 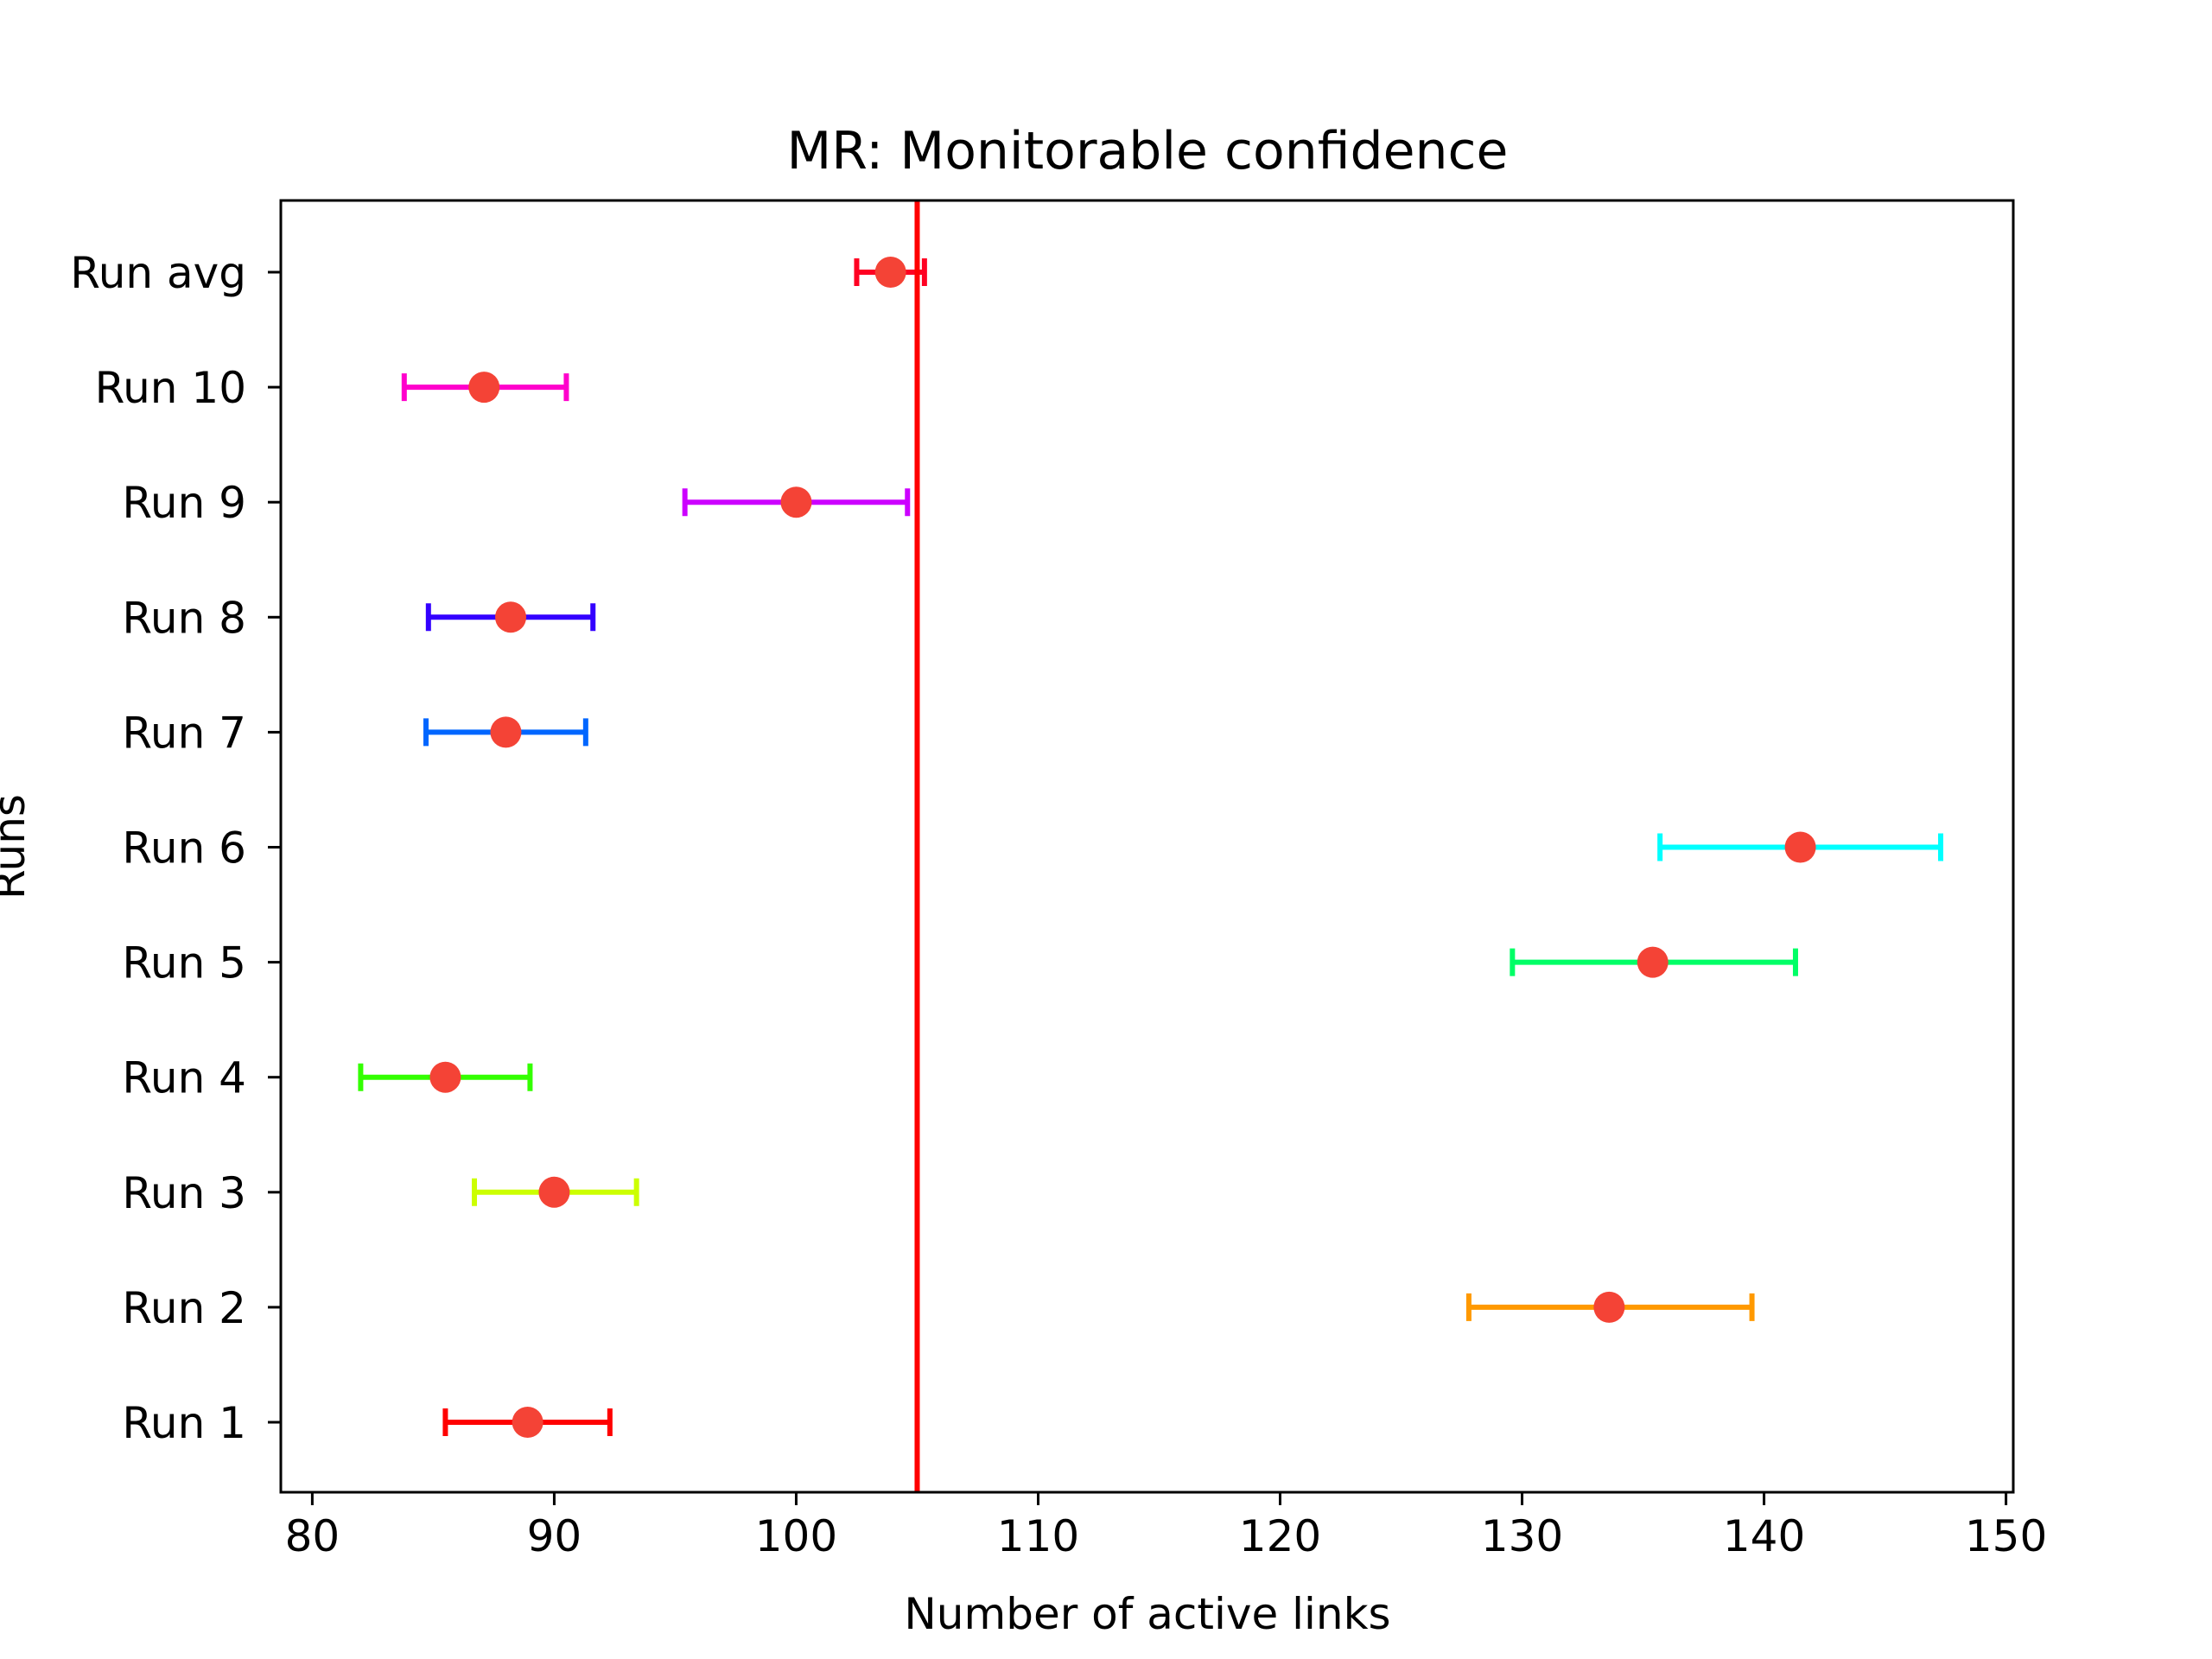 What do you see at coordinates (1166, 1526) in the screenshot?
I see `x-axis-ticks: 80 90 100 110 120 130 140 150` at bounding box center [1166, 1526].